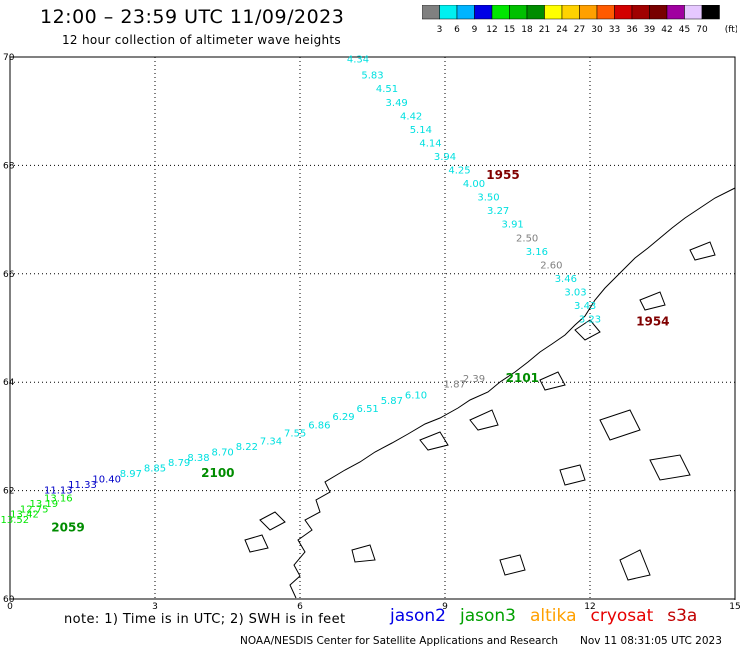  What do you see at coordinates (319, 425) in the screenshot?
I see `wave-height-value: 6.86` at bounding box center [319, 425].